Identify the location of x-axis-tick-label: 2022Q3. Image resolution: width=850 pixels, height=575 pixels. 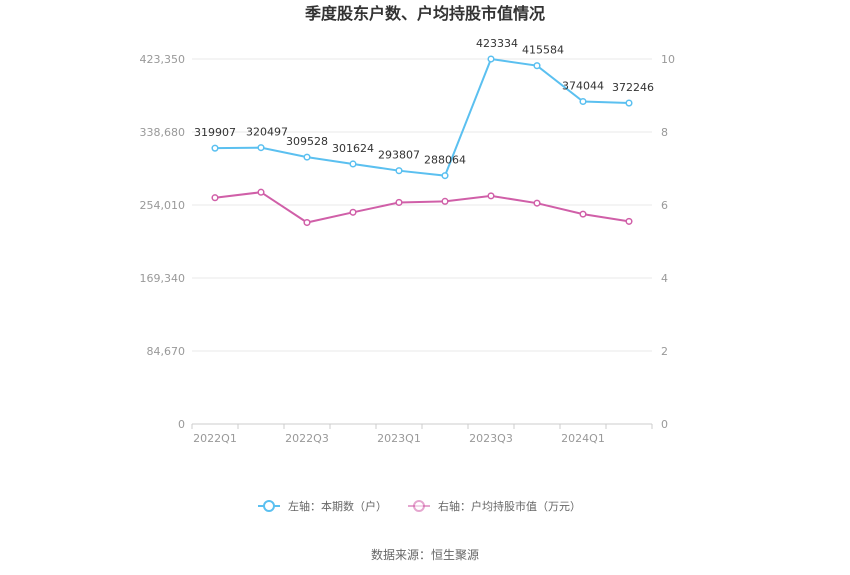
(307, 438).